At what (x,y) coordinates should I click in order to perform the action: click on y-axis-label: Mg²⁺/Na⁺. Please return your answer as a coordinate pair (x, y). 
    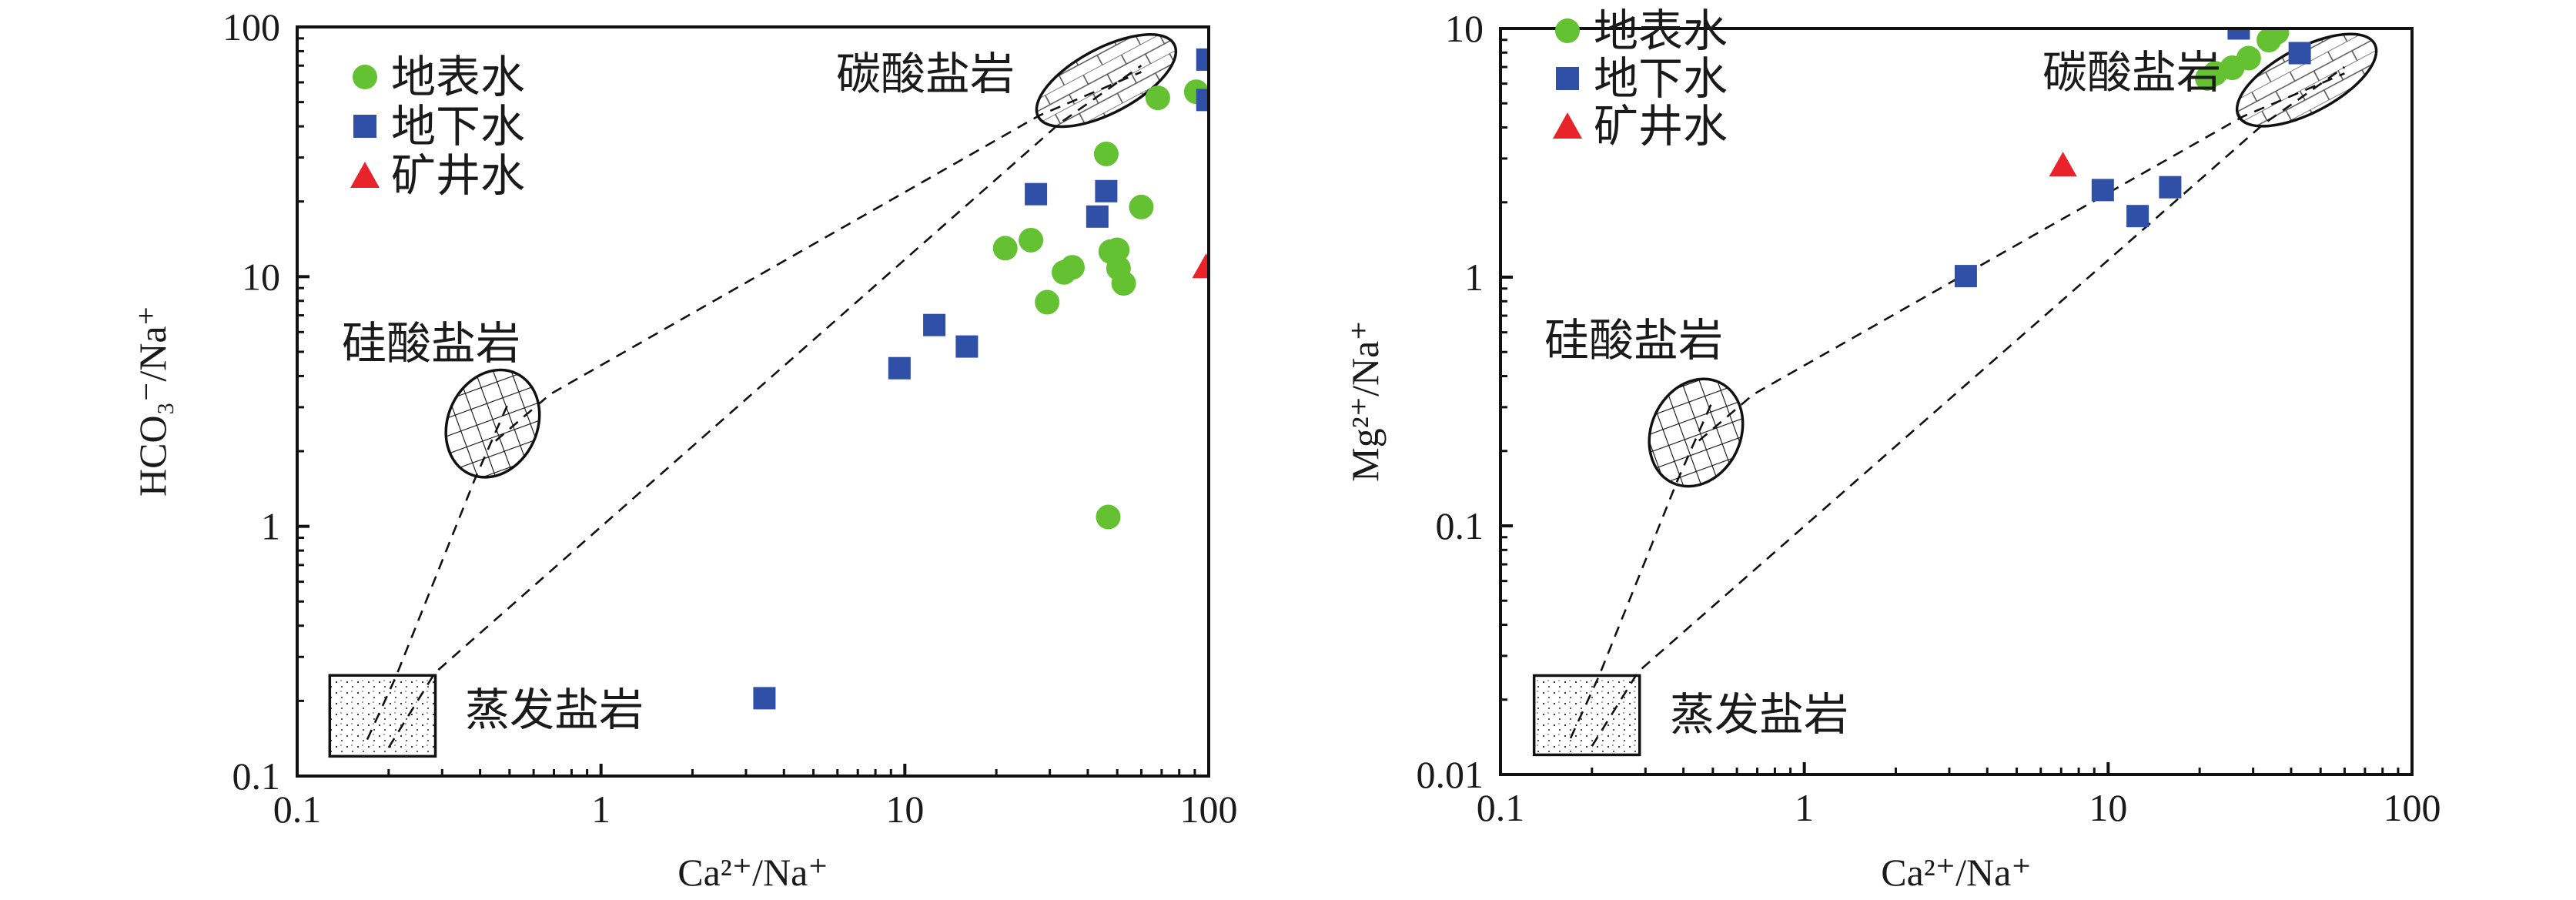
    Looking at the image, I should click on (1365, 400).